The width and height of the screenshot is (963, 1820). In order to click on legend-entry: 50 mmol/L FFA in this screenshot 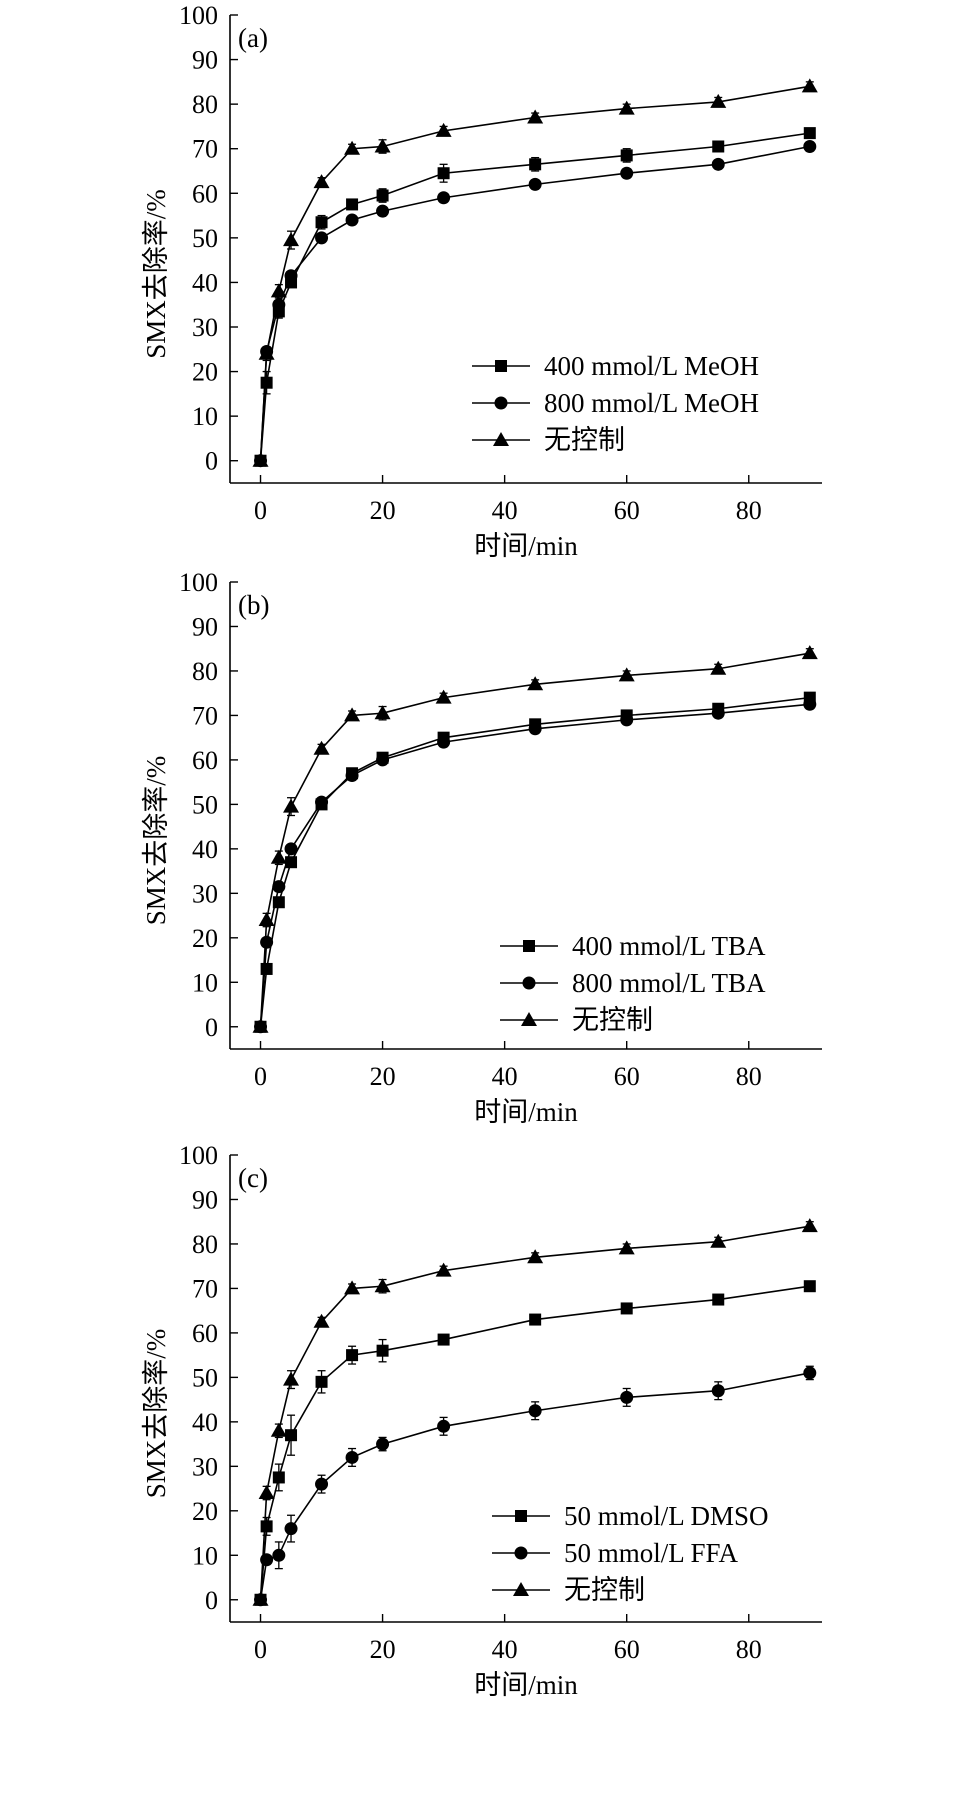, I will do `click(615, 1553)`.